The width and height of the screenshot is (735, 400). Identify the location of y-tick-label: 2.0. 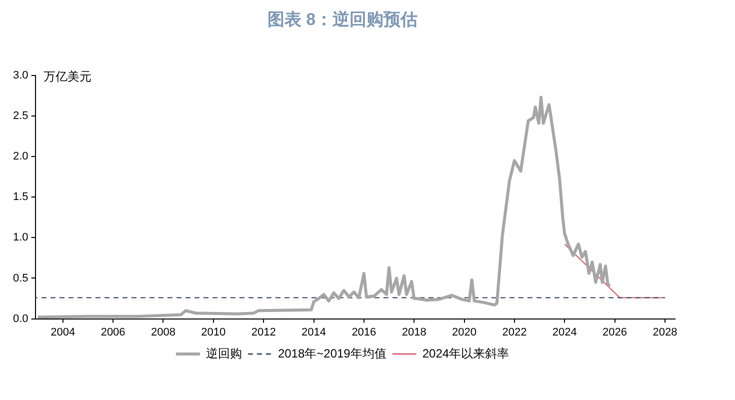
(20, 156).